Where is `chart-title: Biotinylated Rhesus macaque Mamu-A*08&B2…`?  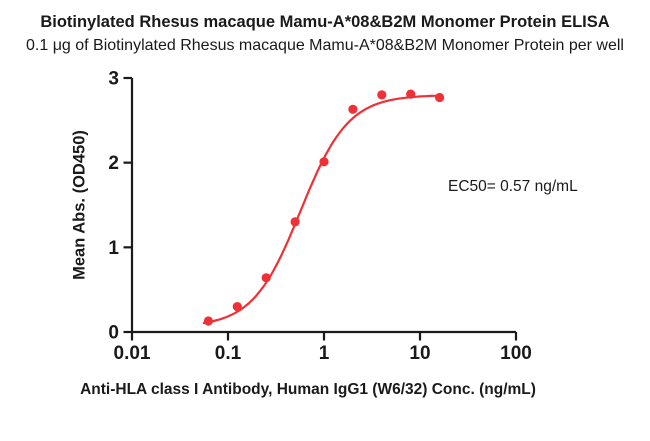 chart-title: Biotinylated Rhesus macaque Mamu-A*08&B2… is located at coordinates (325, 22).